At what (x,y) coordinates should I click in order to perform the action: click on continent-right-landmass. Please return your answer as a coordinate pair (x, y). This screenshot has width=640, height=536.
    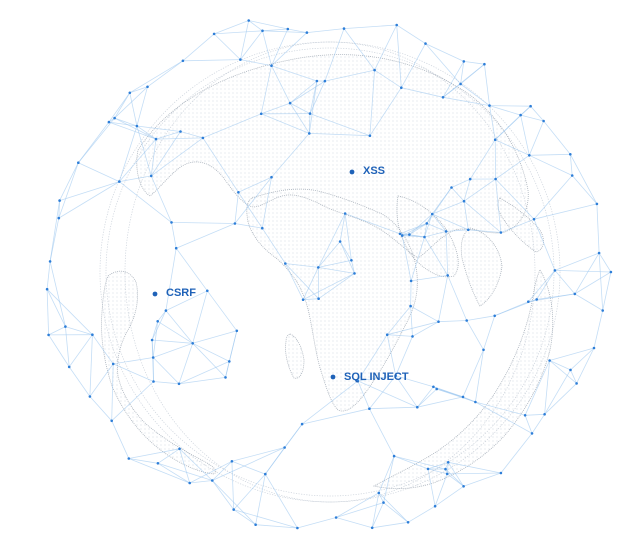
    Looking at the image, I should click on (463, 379).